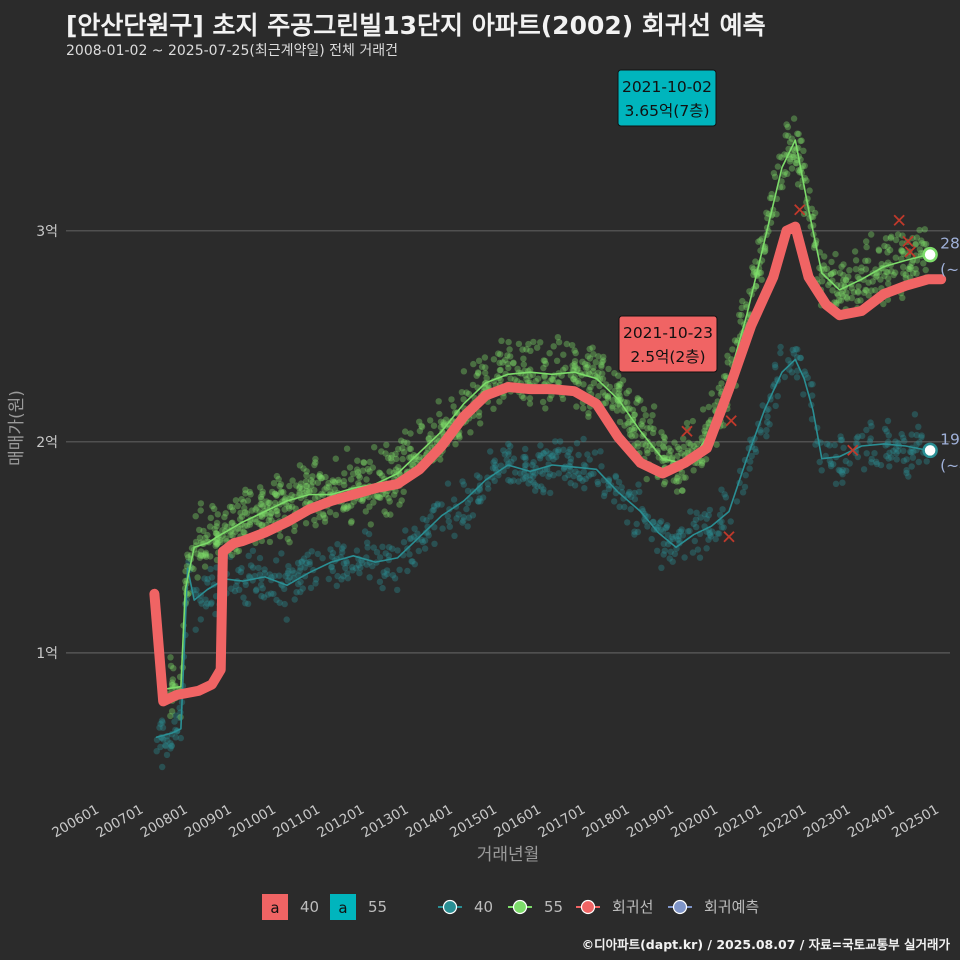 The image size is (960, 960). I want to click on x-tick-label: 202201, so click(783, 822).